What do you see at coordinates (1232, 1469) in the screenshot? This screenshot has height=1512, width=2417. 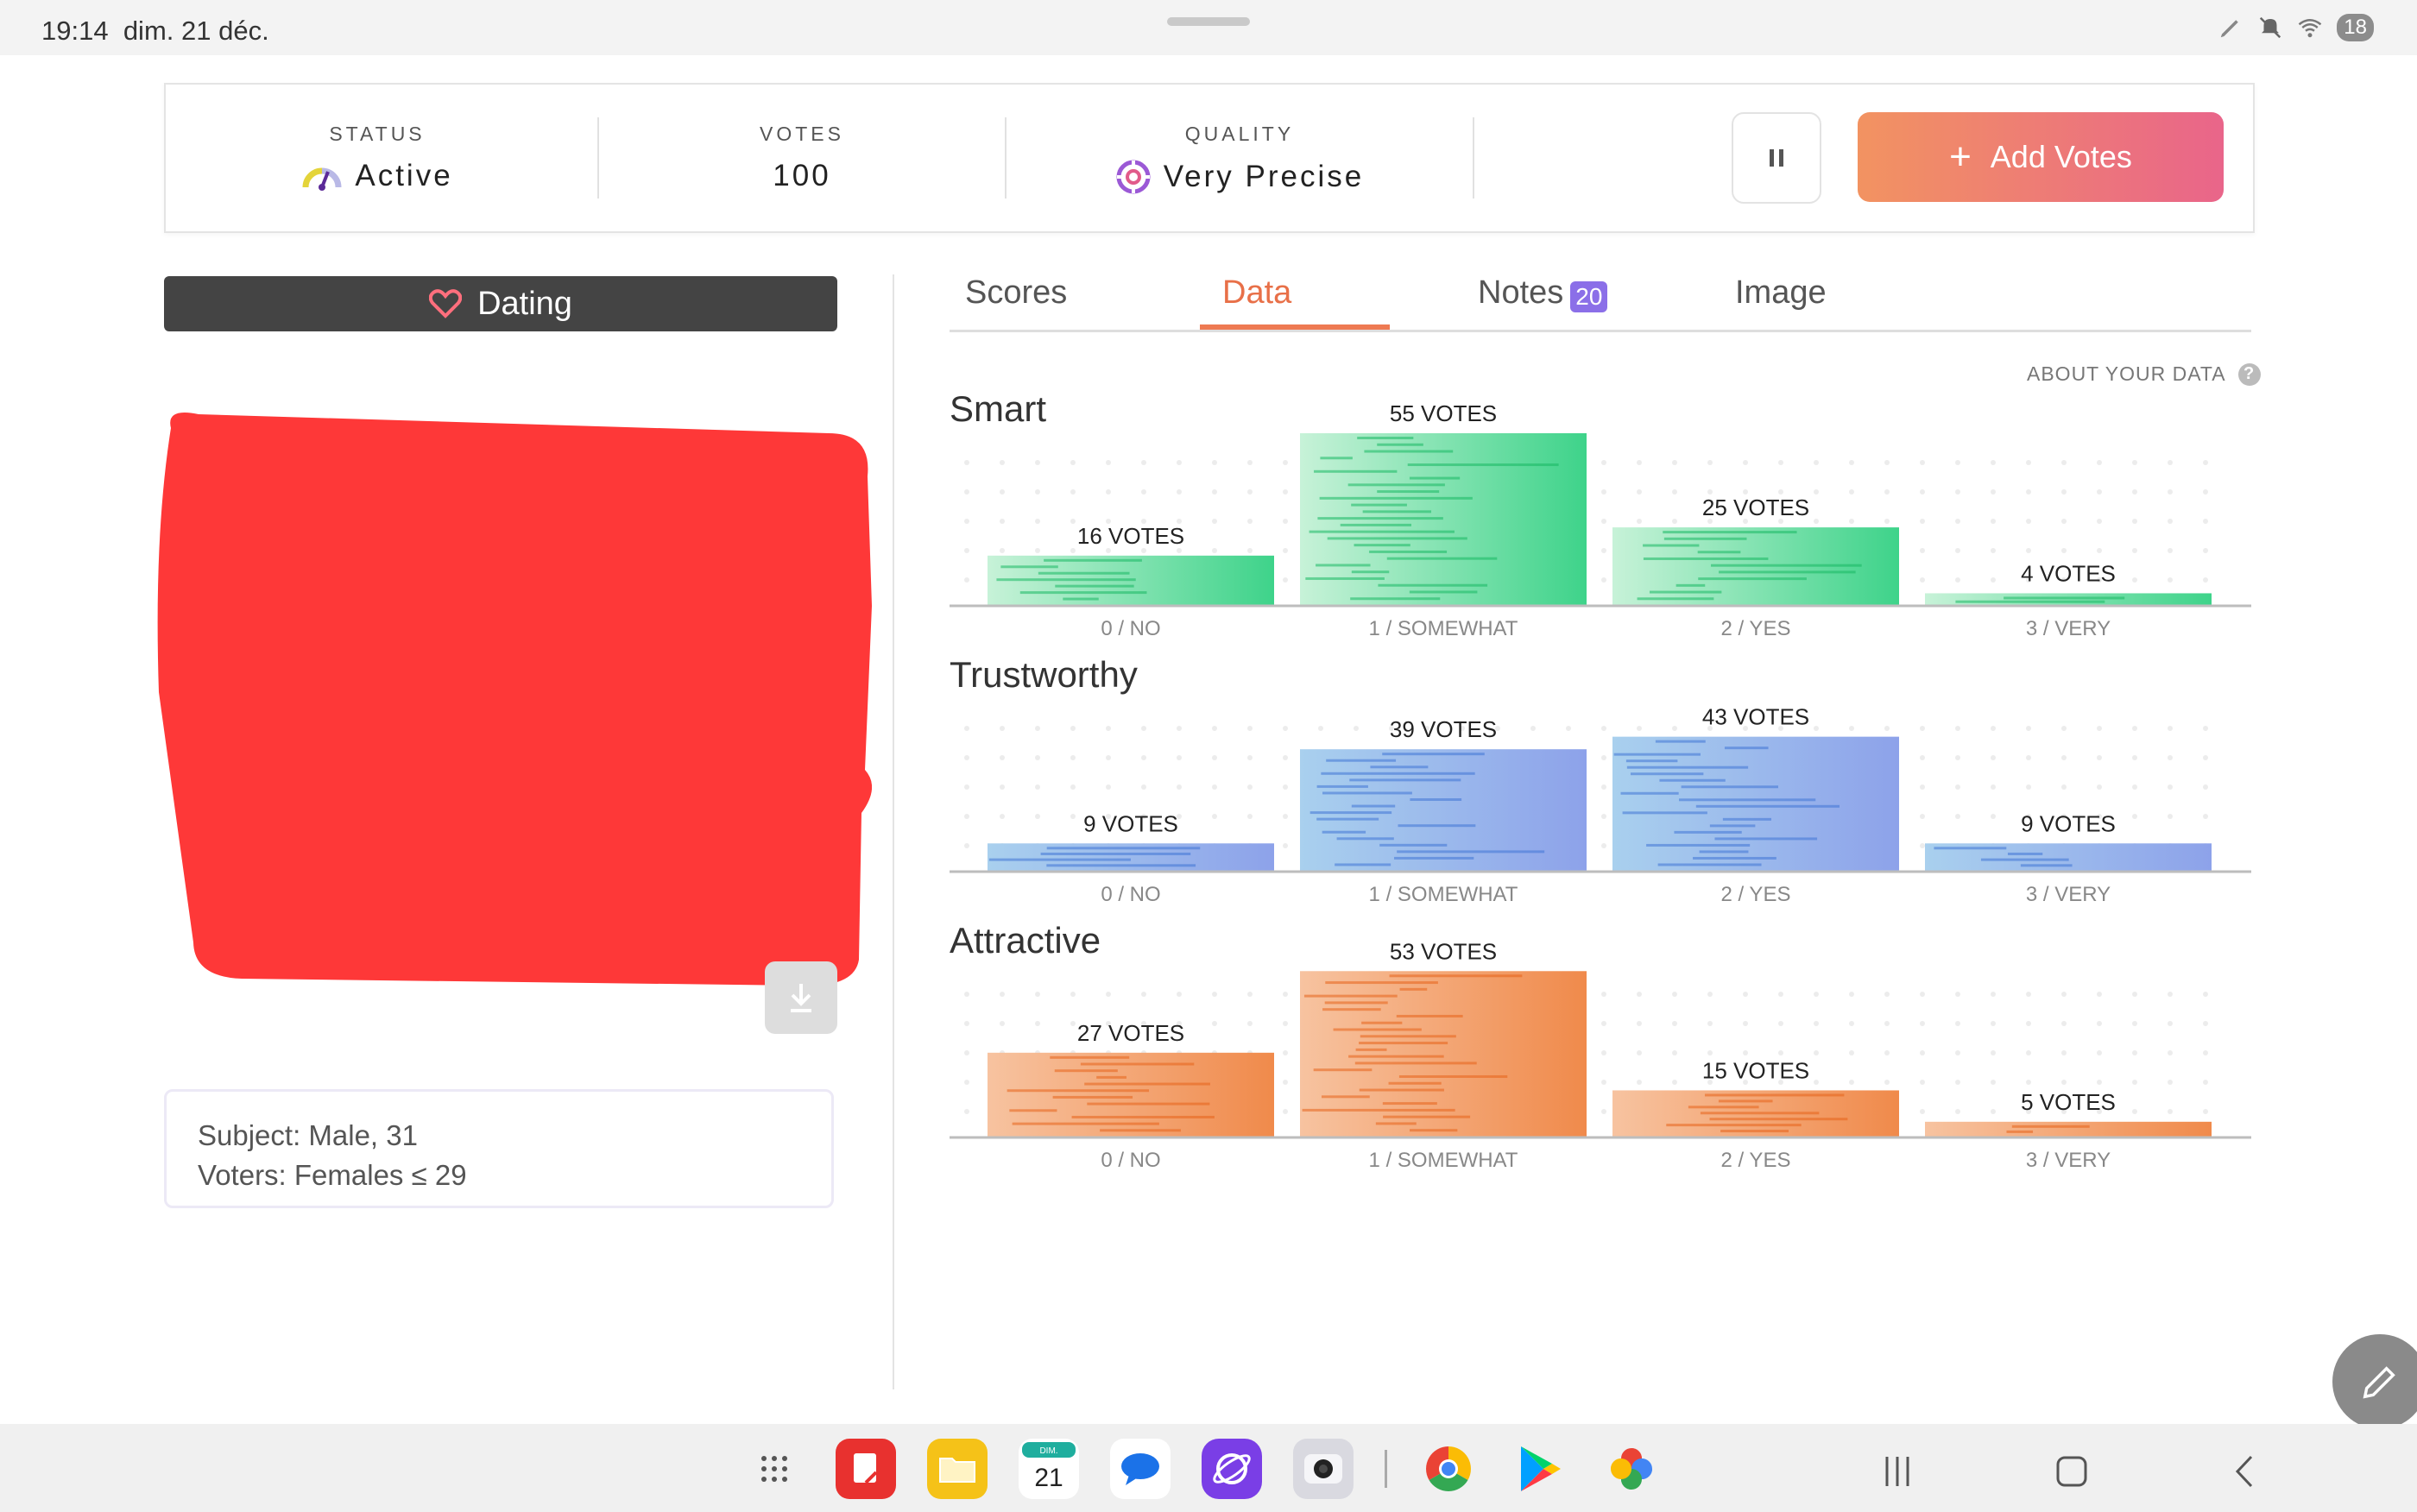 I see `internet-app-icon` at bounding box center [1232, 1469].